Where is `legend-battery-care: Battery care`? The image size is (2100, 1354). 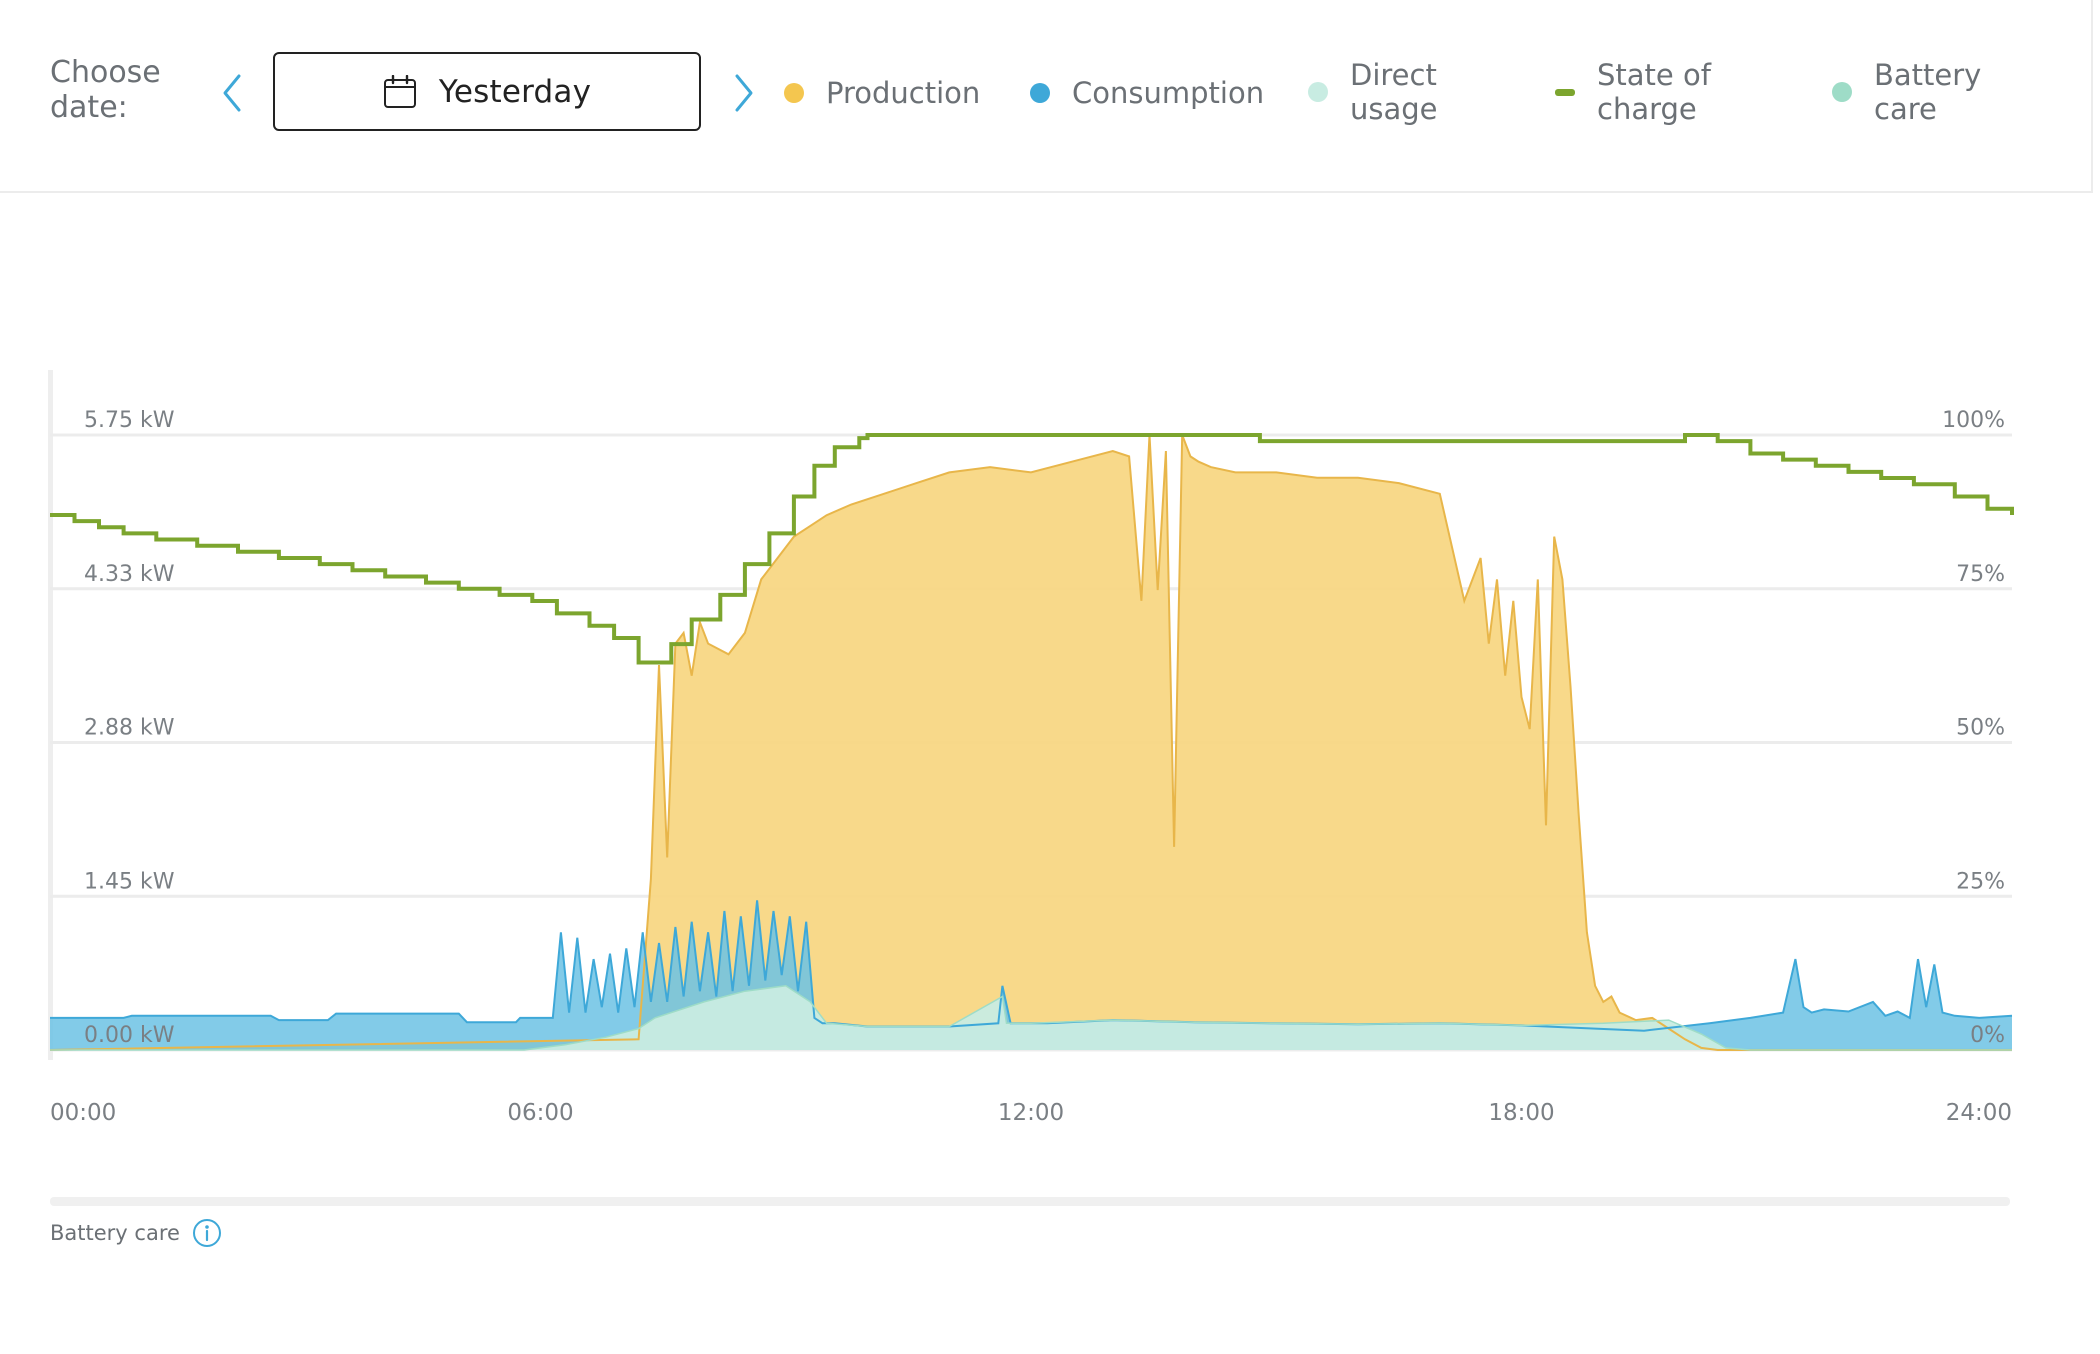 legend-battery-care: Battery care is located at coordinates (1906, 92).